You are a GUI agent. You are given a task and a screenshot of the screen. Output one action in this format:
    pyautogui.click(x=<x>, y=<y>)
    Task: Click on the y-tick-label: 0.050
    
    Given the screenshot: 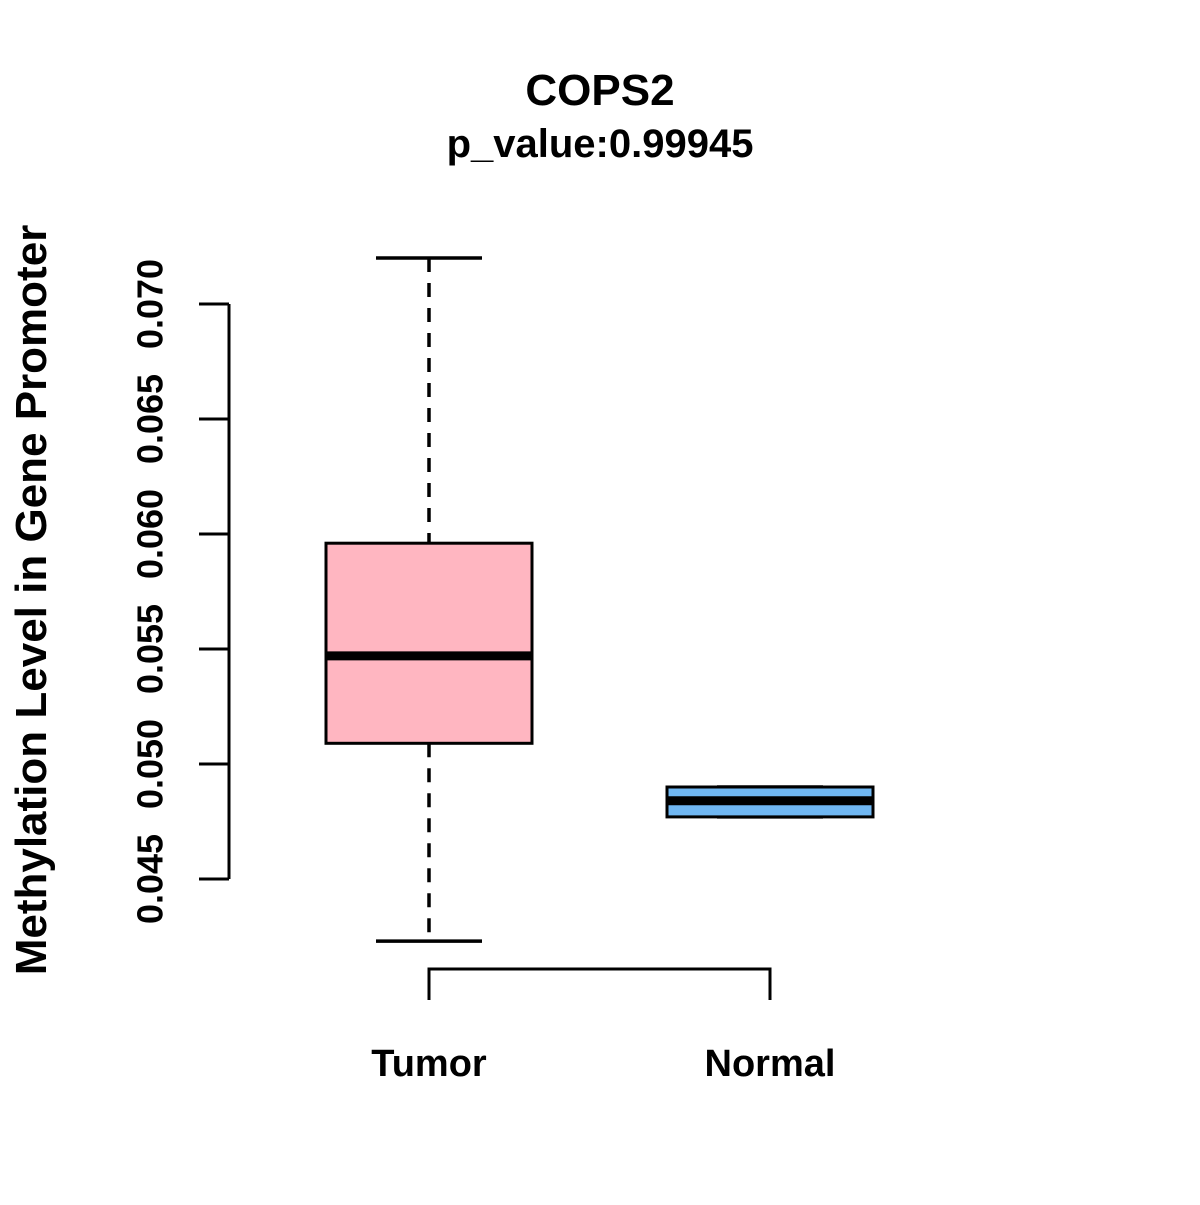 What is the action you would take?
    pyautogui.click(x=150, y=764)
    